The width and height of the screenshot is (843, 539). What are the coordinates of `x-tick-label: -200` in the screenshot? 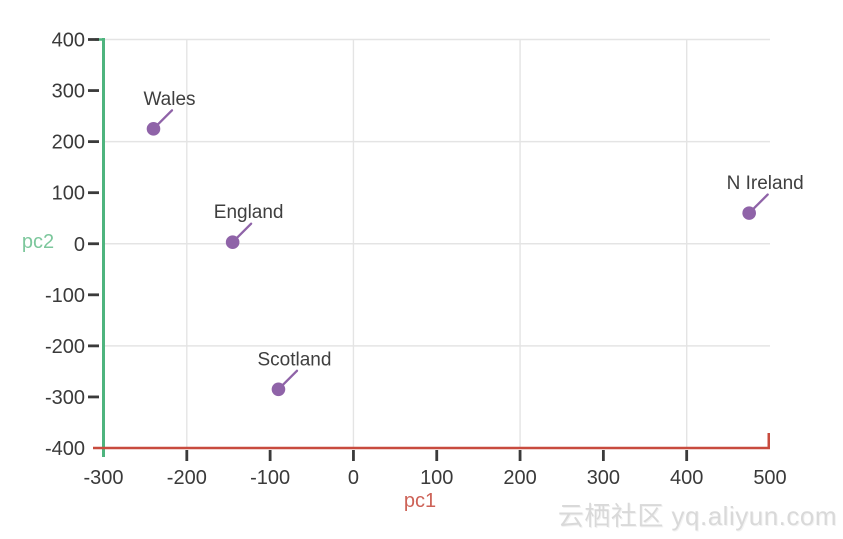 It's located at (187, 478).